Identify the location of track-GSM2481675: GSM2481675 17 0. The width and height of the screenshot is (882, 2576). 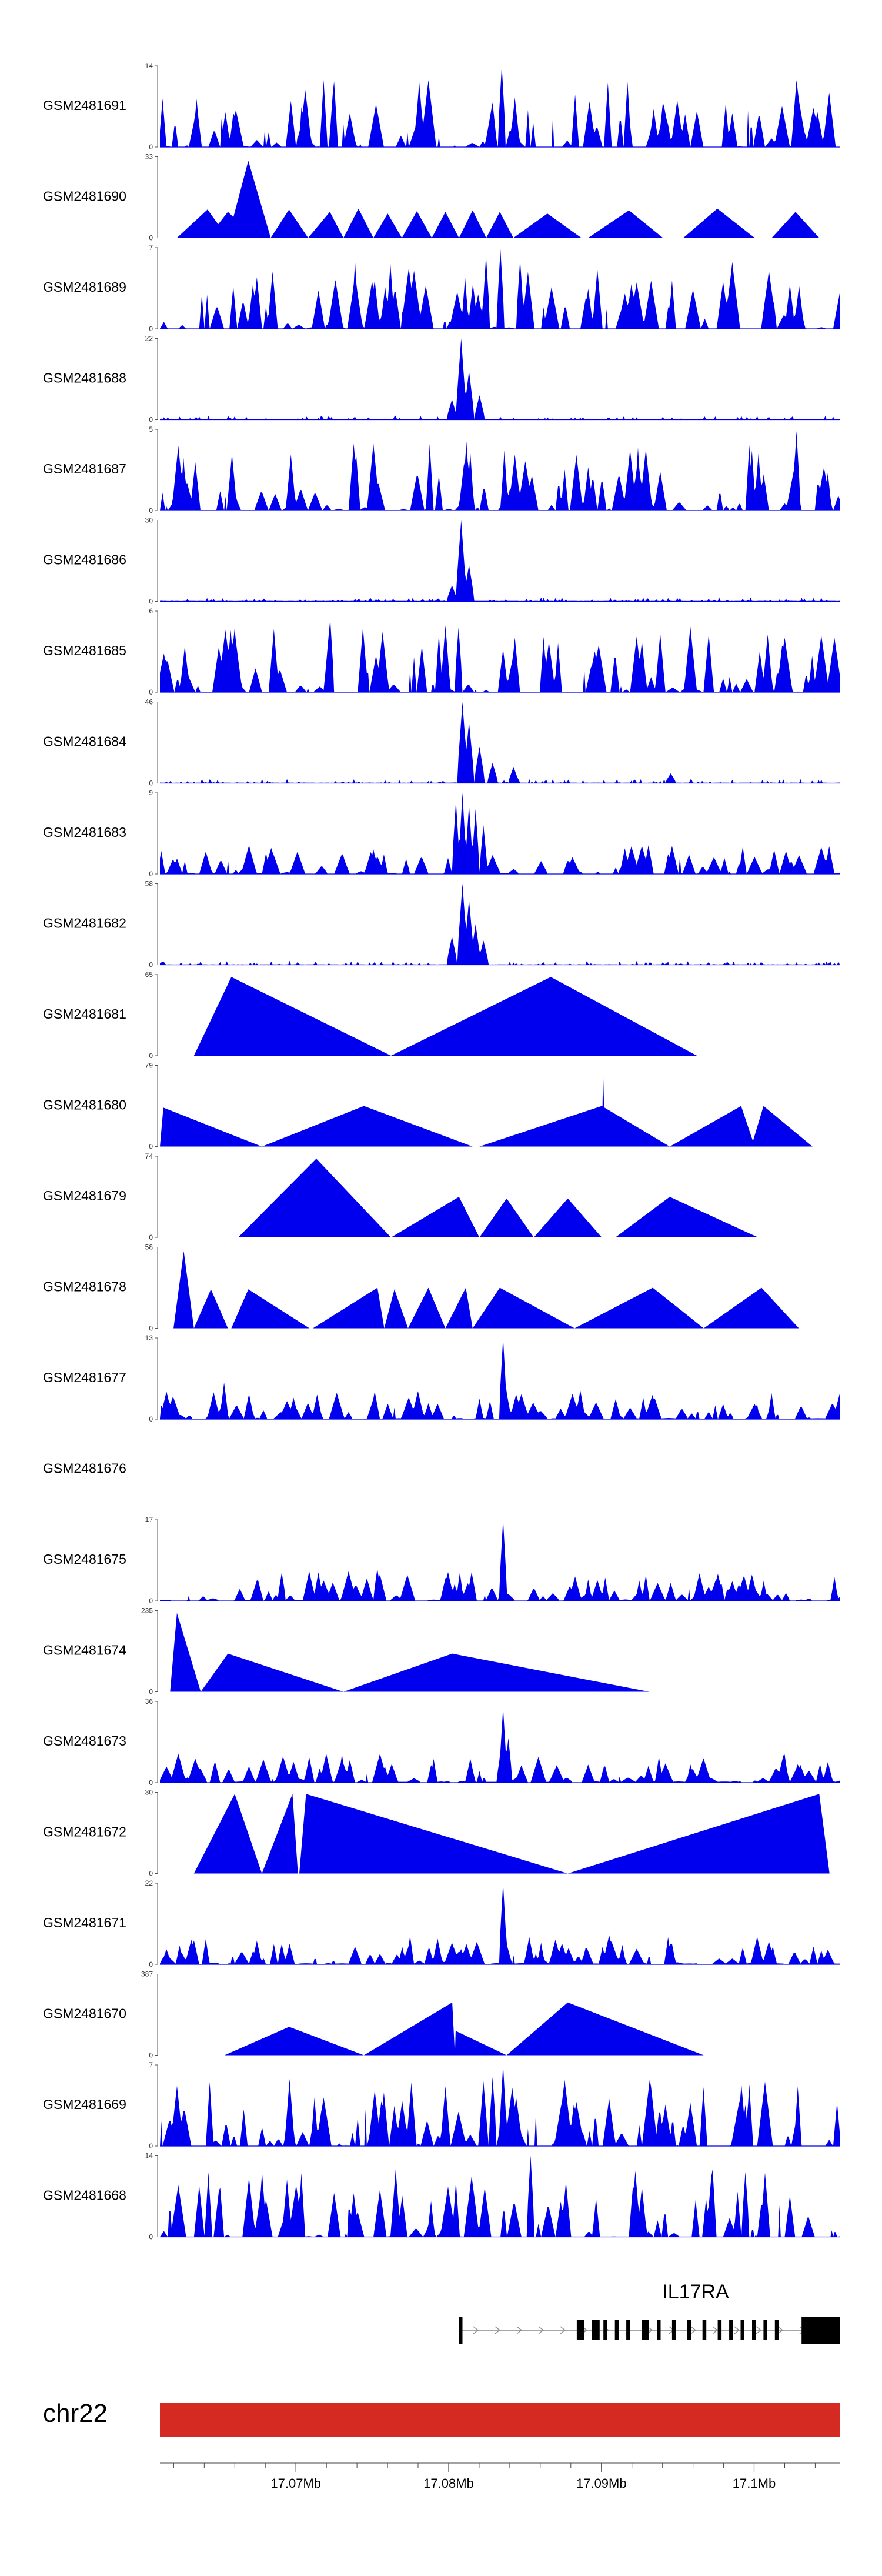
(441, 1560).